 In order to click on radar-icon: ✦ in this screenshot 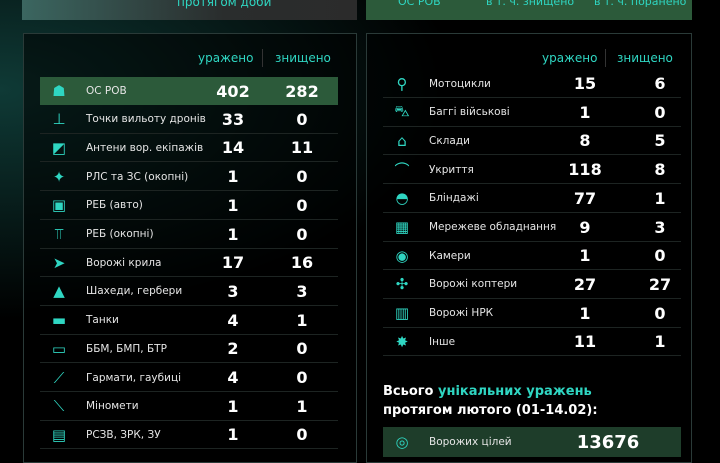, I will do `click(59, 176)`.